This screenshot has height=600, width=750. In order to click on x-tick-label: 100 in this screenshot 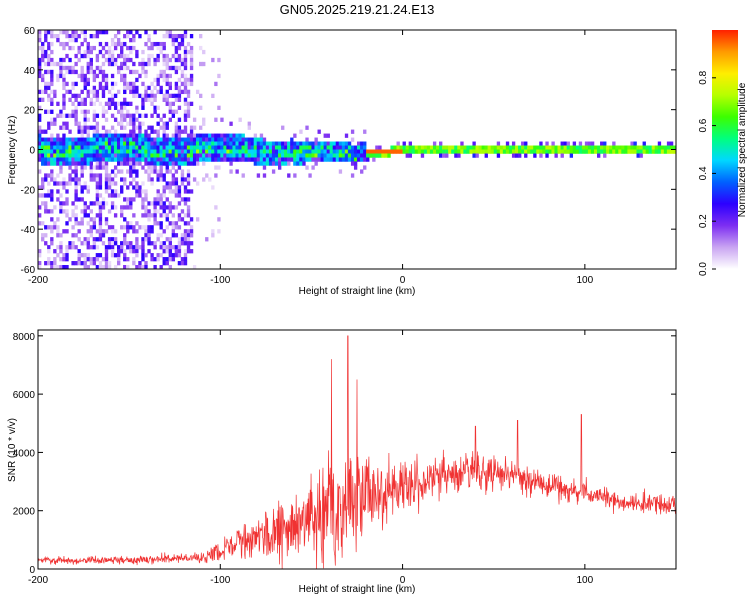, I will do `click(585, 580)`.